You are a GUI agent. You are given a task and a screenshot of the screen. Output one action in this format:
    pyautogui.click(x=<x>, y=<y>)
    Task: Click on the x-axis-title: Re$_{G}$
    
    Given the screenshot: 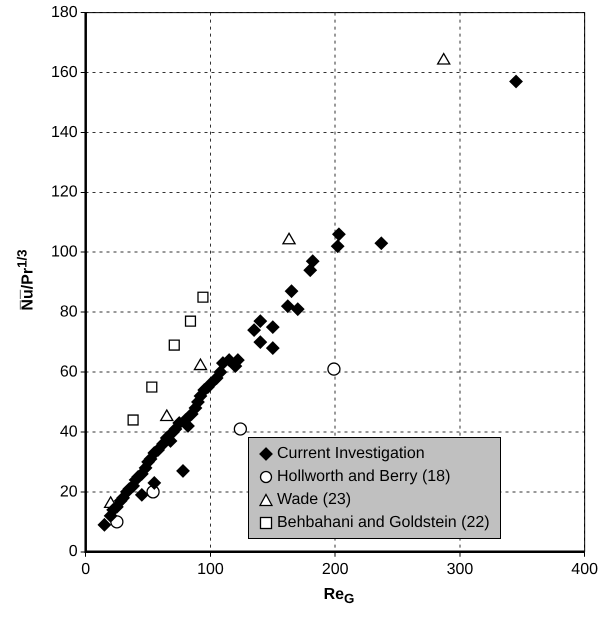 What is the action you would take?
    pyautogui.click(x=339, y=596)
    